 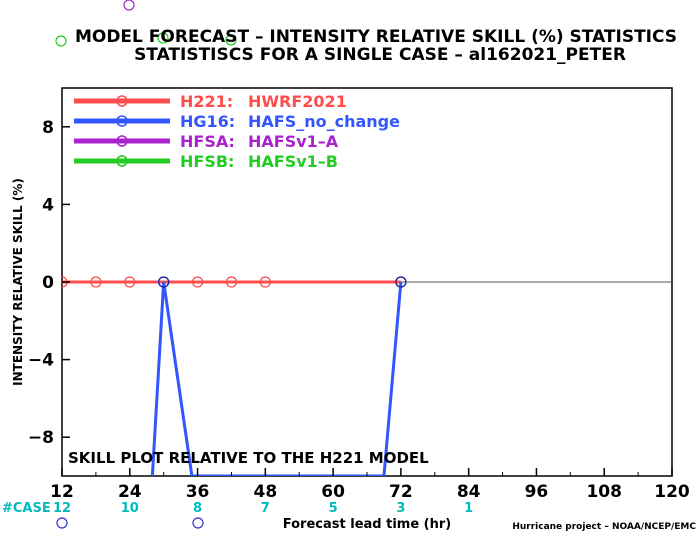 I want to click on x-tick-label: 36, so click(x=198, y=492).